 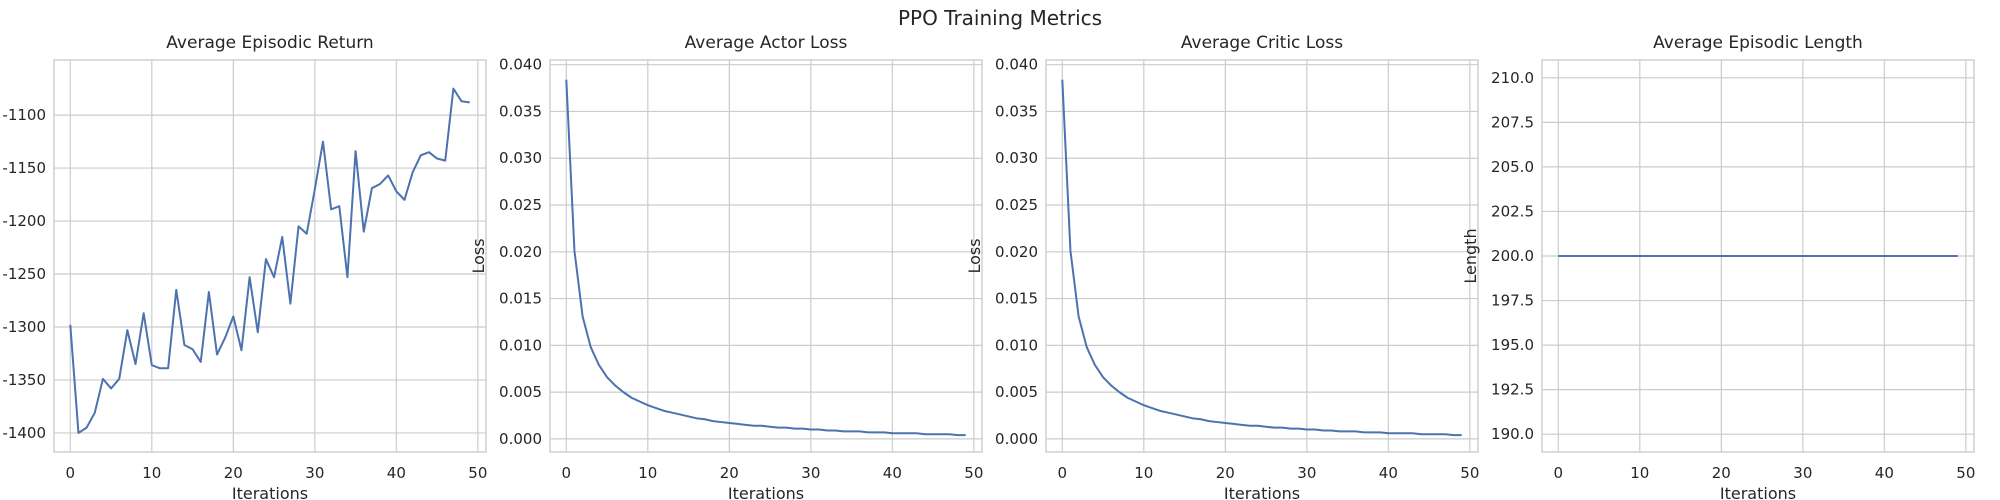 I want to click on y-tick-label: 207.5, so click(x=1512, y=122).